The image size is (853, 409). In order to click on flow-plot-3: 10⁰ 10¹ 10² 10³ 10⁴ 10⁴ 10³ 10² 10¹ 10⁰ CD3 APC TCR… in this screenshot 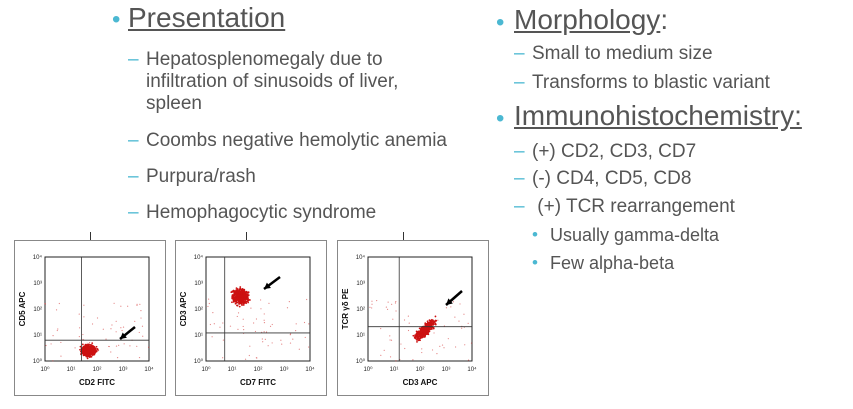, I will do `click(413, 318)`.